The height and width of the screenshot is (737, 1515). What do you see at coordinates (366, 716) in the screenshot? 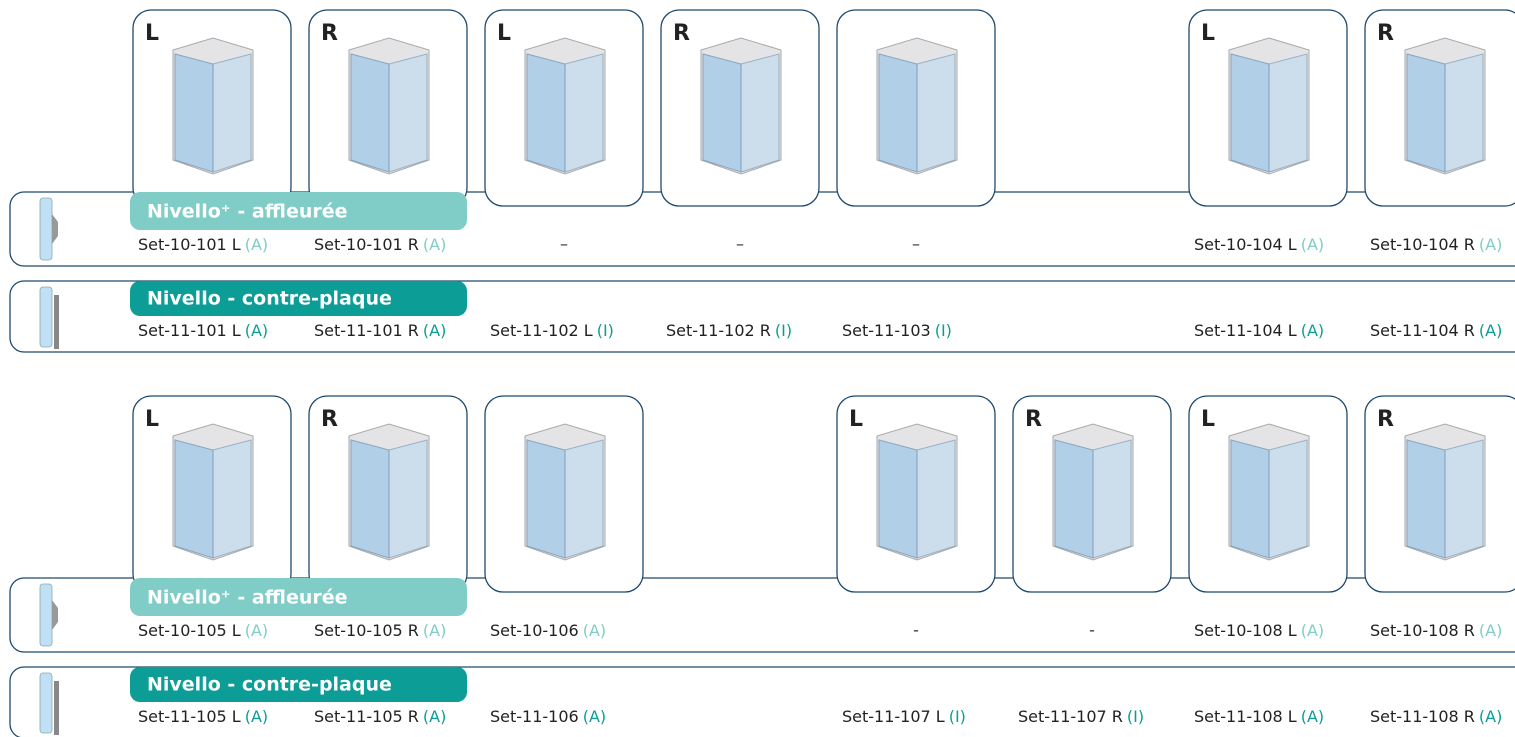
I see `code: Set-11-105 R` at bounding box center [366, 716].